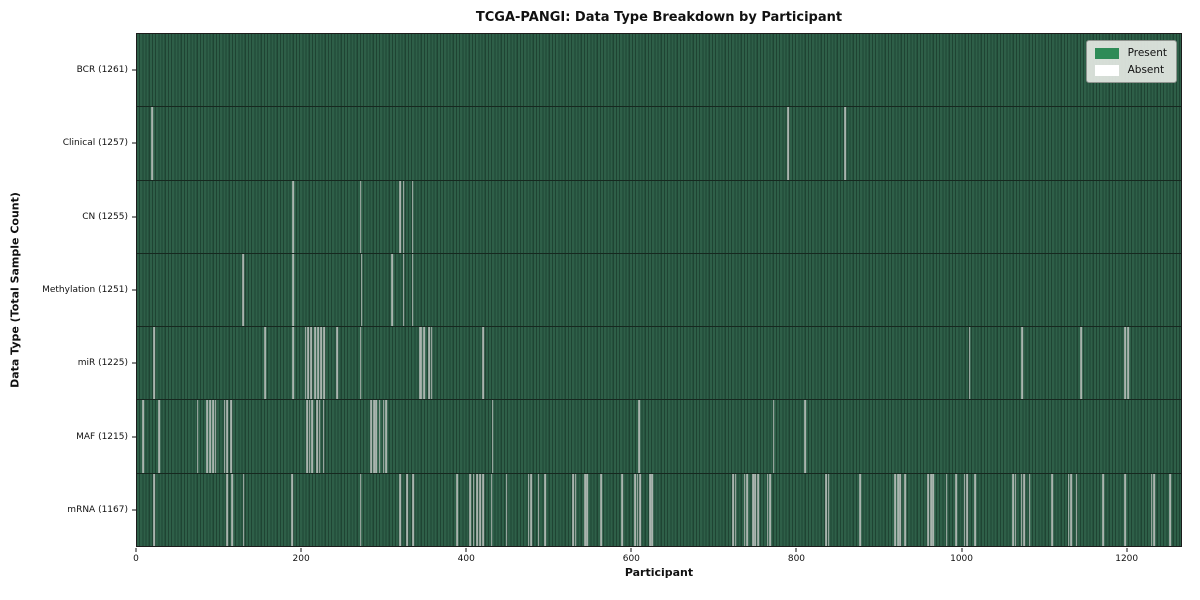 This screenshot has height=600, width=1200. What do you see at coordinates (631, 559) in the screenshot?
I see `x-tick-label: 600` at bounding box center [631, 559].